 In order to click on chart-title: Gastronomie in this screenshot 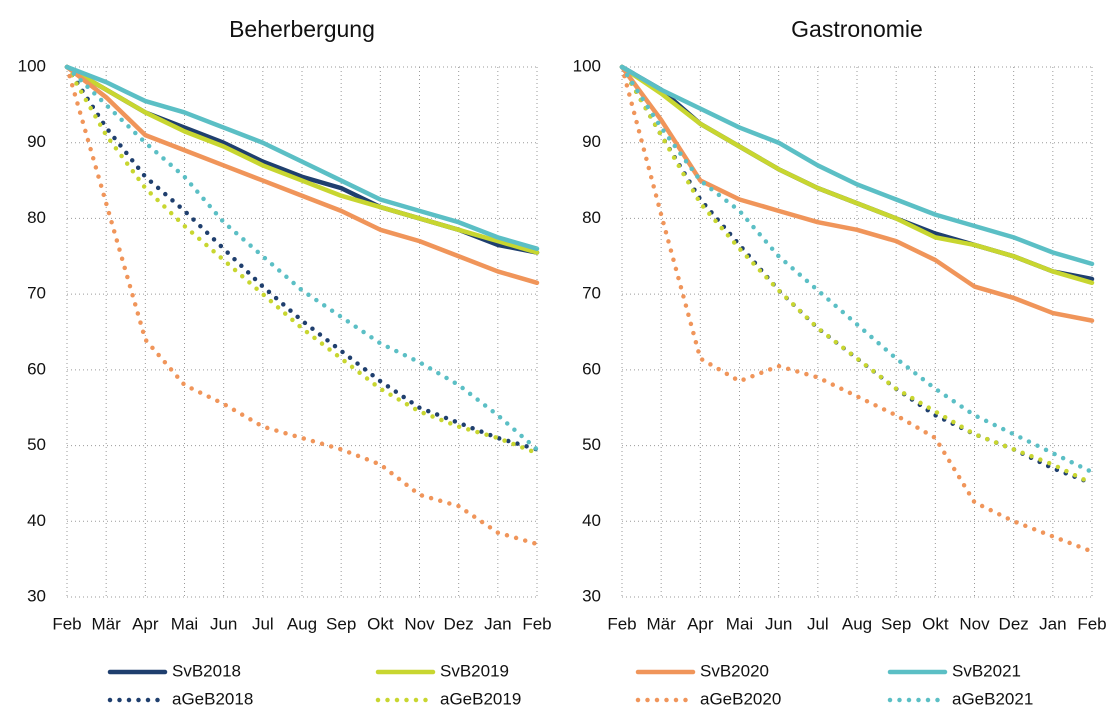, I will do `click(857, 29)`.